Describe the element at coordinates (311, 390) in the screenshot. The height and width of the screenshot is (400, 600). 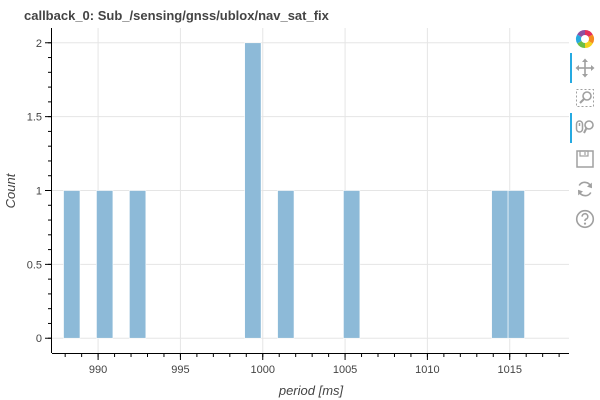
I see `x-axis-label: period [ms]` at that location.